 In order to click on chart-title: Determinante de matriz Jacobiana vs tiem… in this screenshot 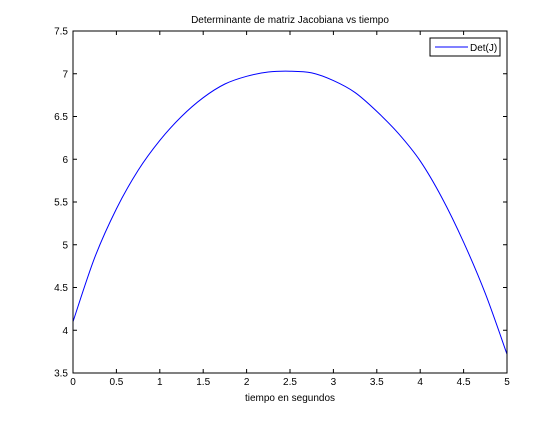, I will do `click(290, 20)`.